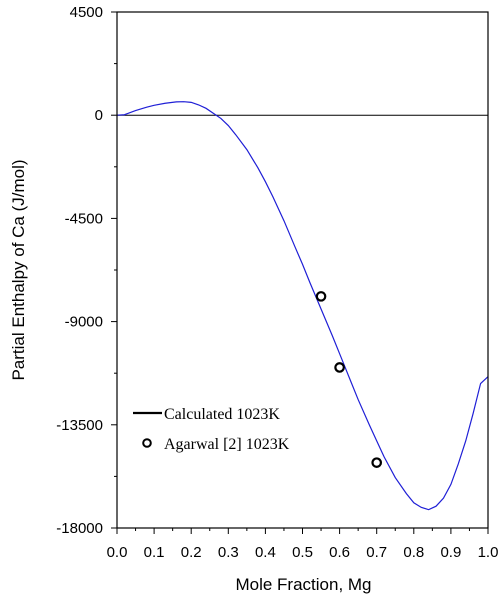 The width and height of the screenshot is (500, 602). Describe the element at coordinates (339, 552) in the screenshot. I see `x-tick-label: 0.6` at that location.